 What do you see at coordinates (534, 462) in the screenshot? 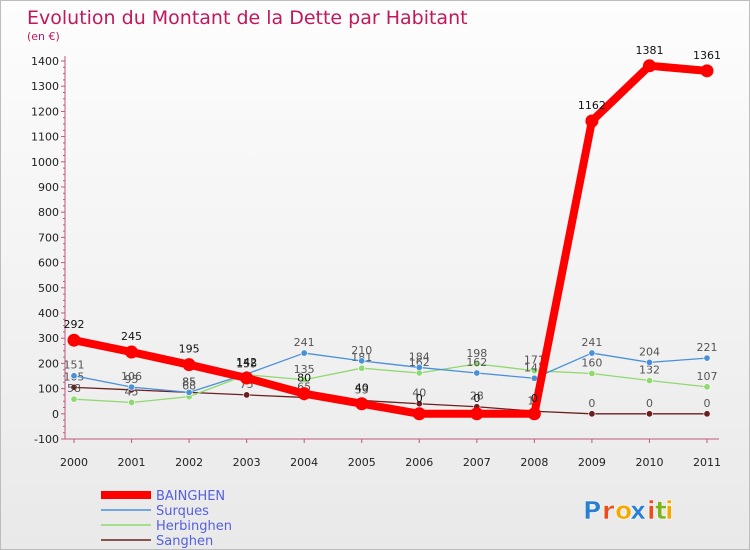
I see `x-tick-label: 2008` at bounding box center [534, 462].